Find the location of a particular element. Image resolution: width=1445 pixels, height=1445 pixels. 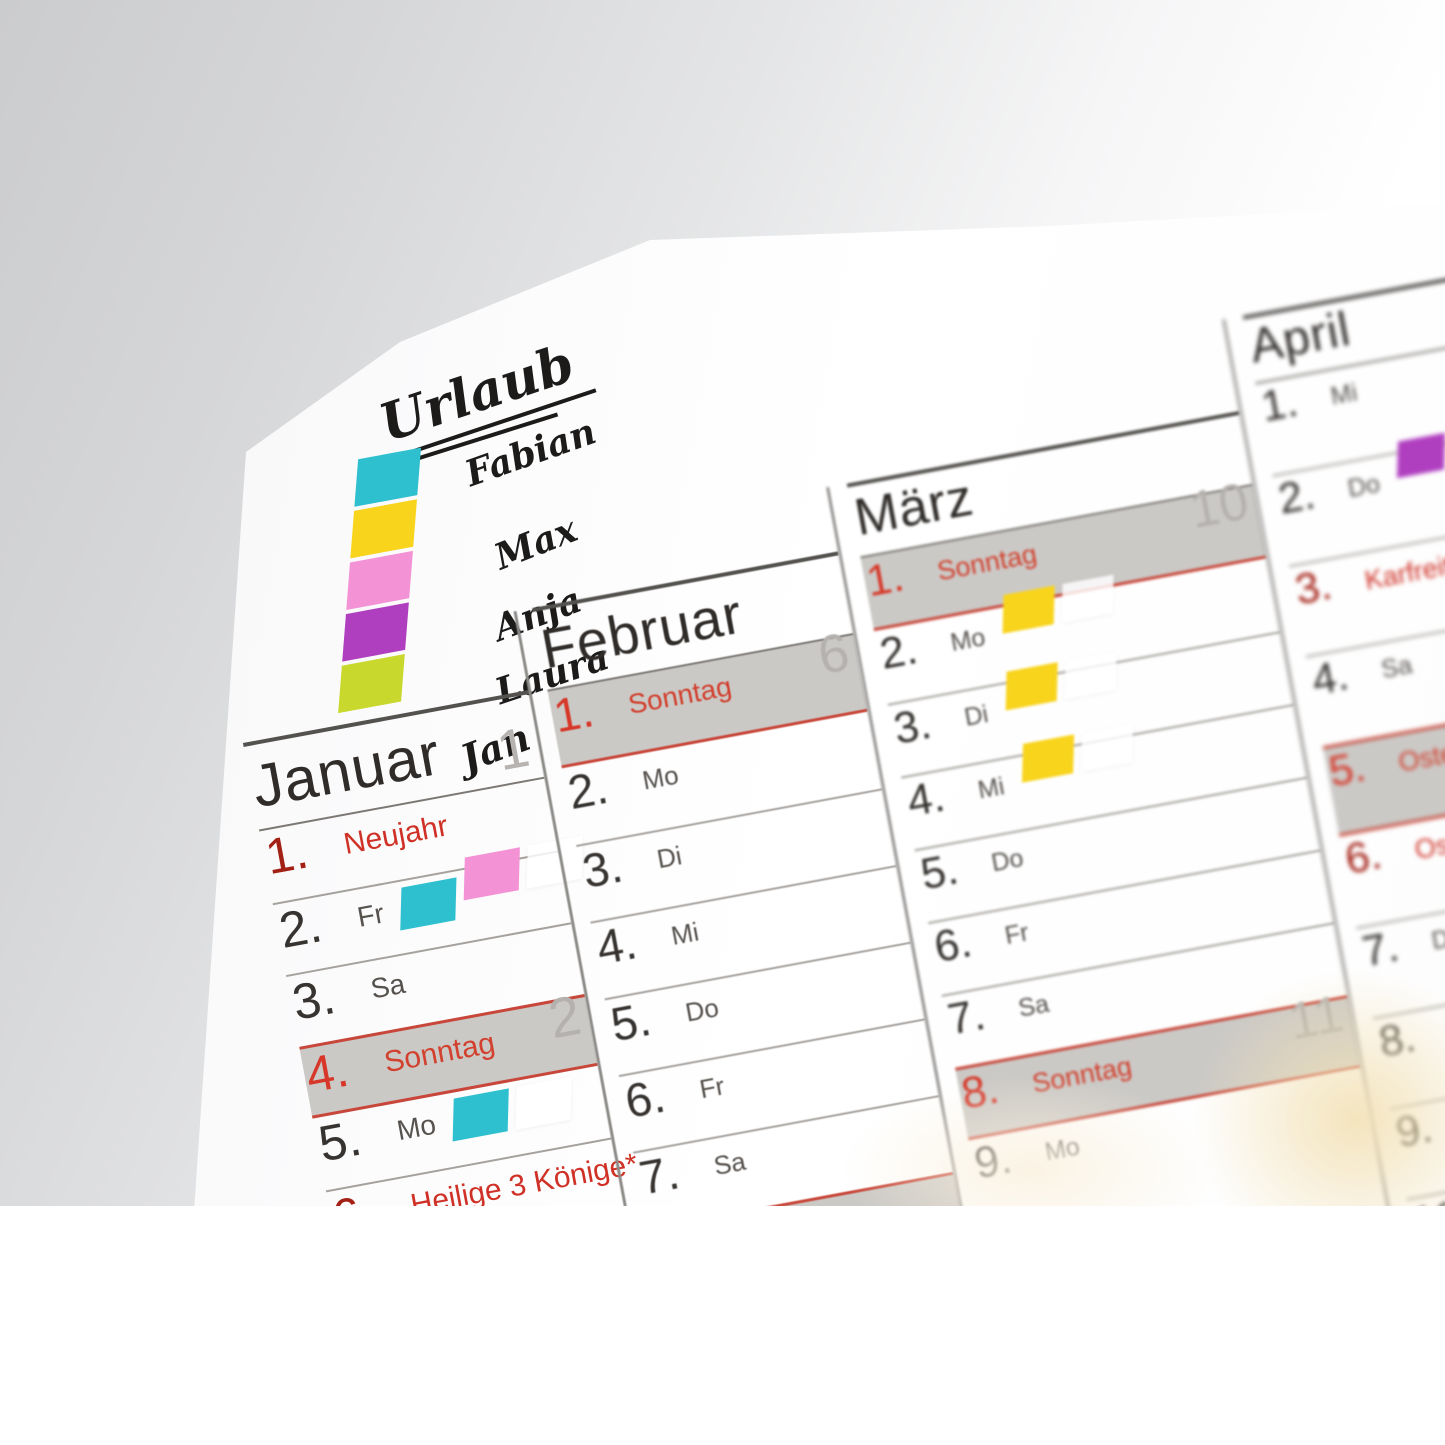

legend-tab-stack is located at coordinates (380, 580).